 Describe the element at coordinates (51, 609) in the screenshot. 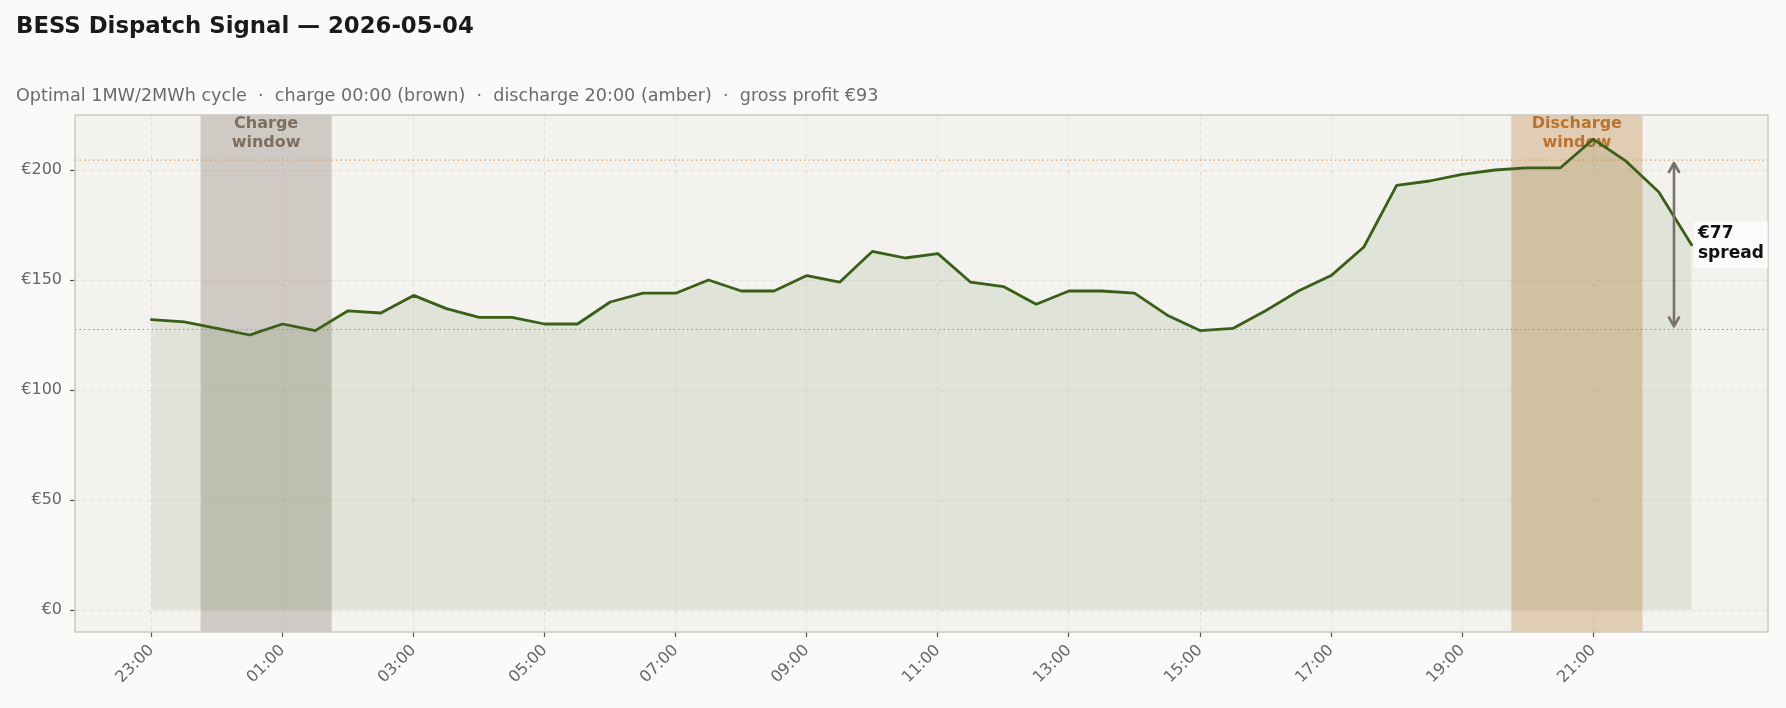

I see `y-tick-label: €0` at that location.